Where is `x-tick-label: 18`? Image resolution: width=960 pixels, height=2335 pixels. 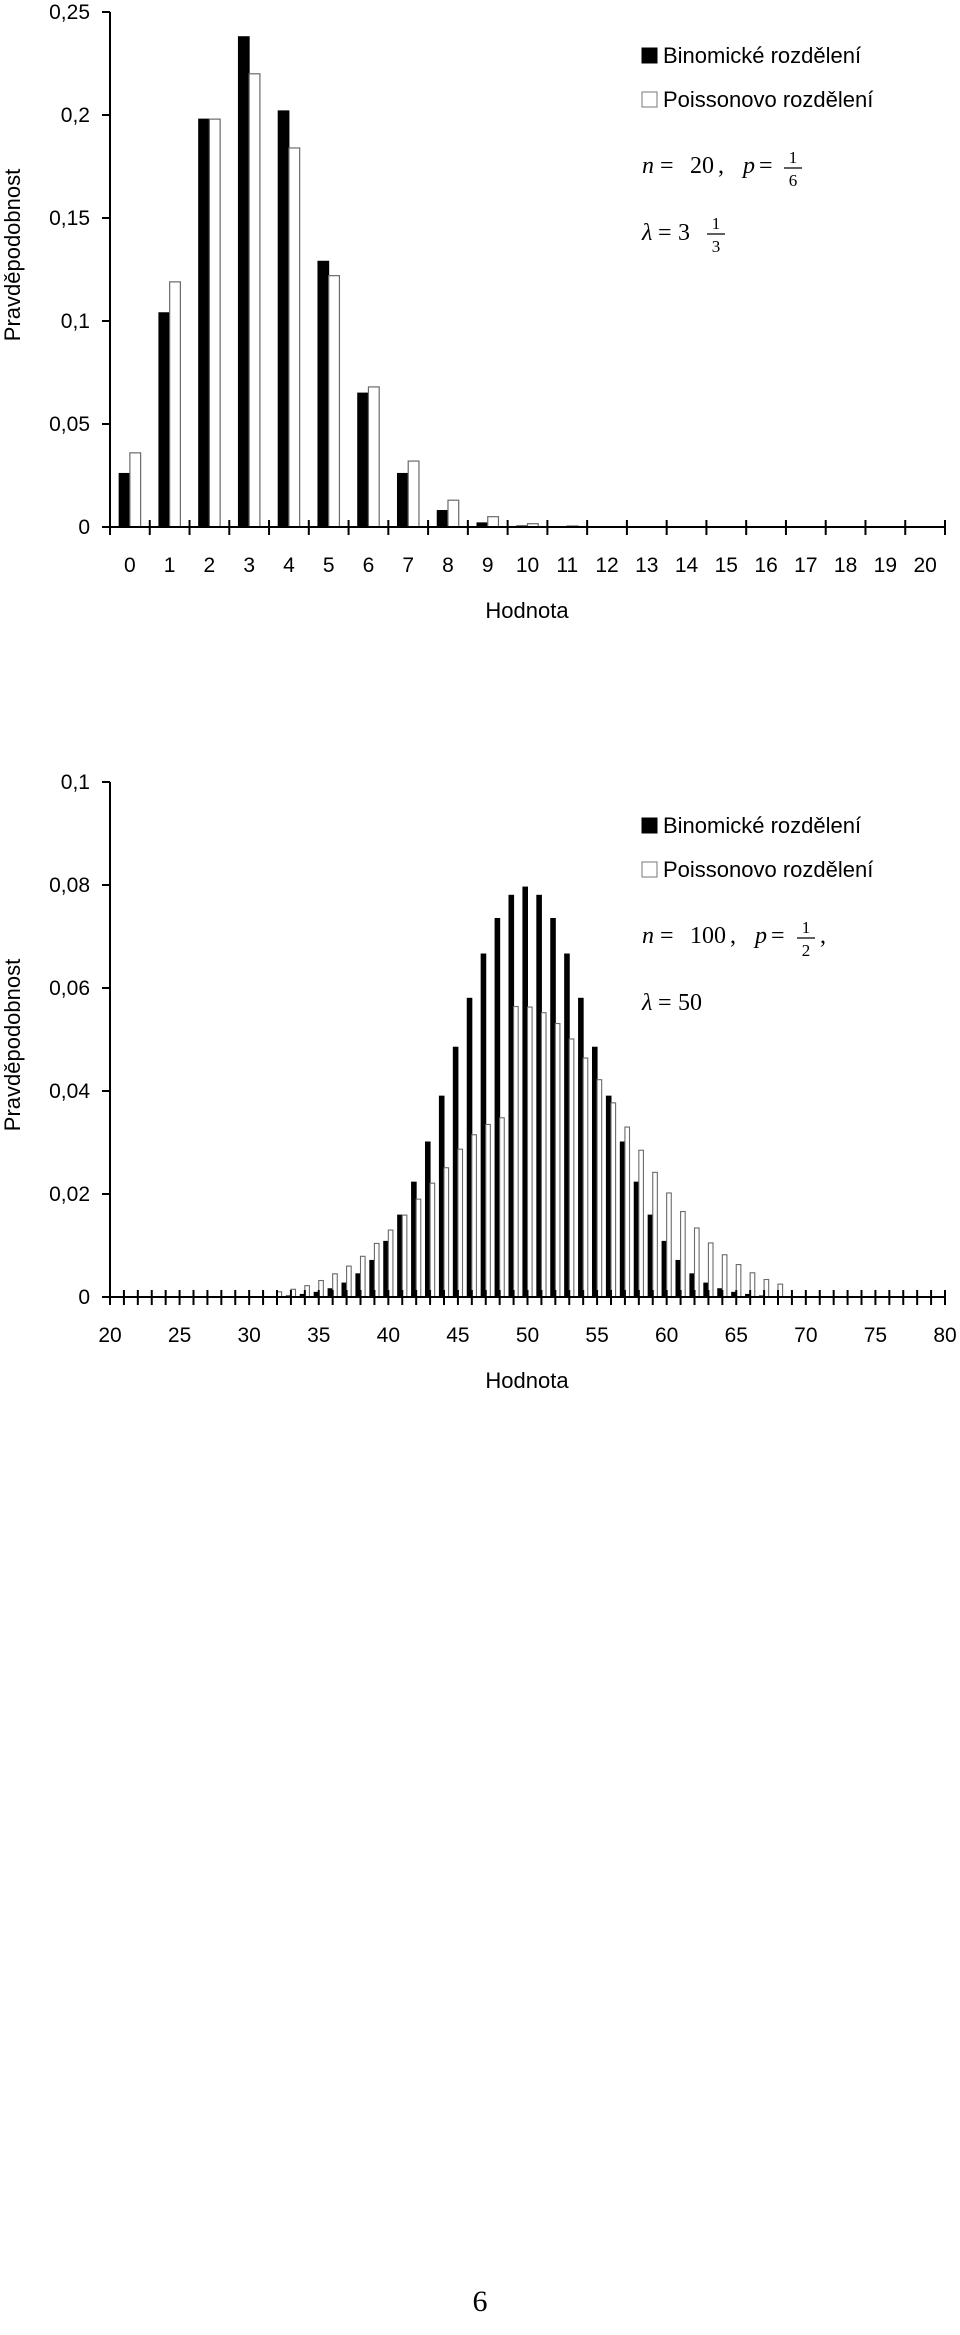 x-tick-label: 18 is located at coordinates (845, 565).